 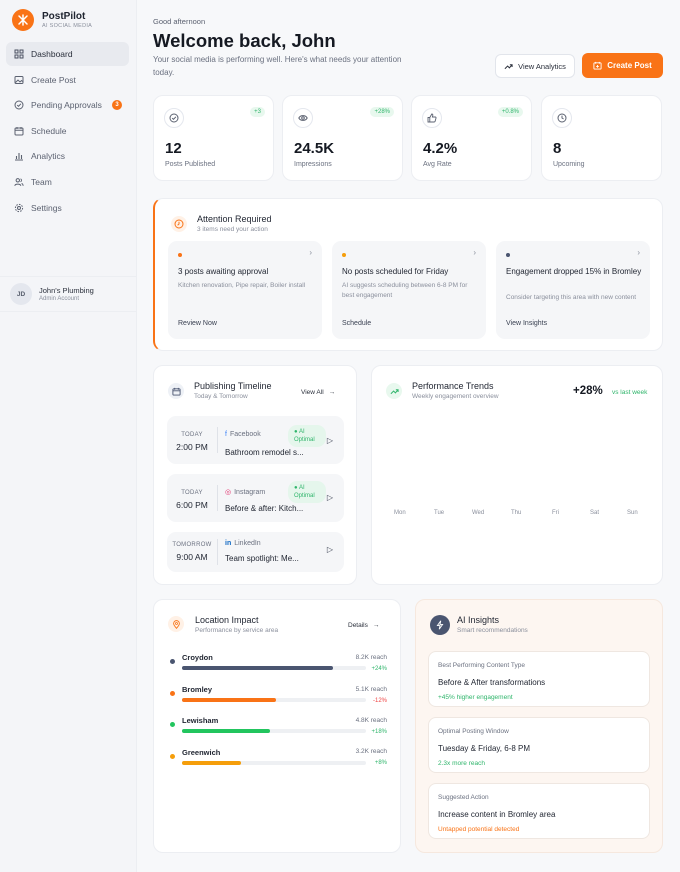 I want to click on details-link: Details →, so click(x=363, y=625).